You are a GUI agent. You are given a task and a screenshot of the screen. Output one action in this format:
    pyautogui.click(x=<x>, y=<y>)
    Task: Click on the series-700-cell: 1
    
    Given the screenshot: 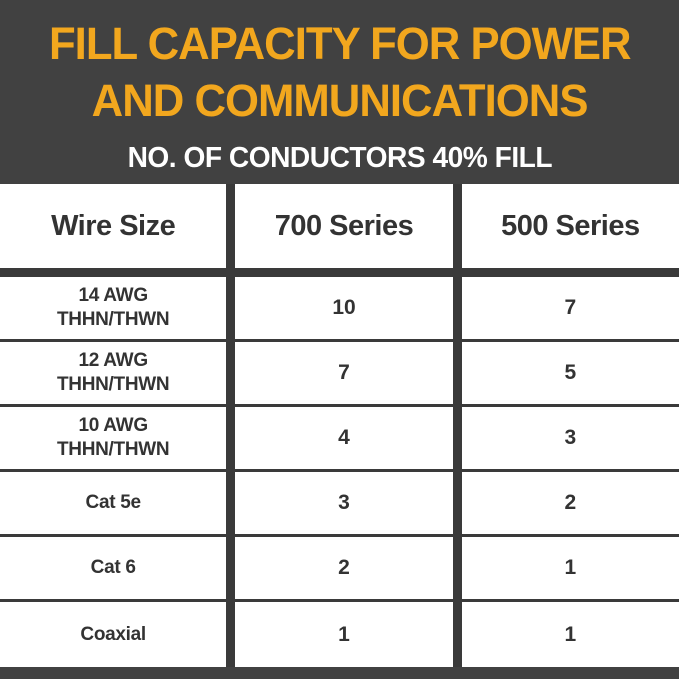 What is the action you would take?
    pyautogui.click(x=339, y=634)
    